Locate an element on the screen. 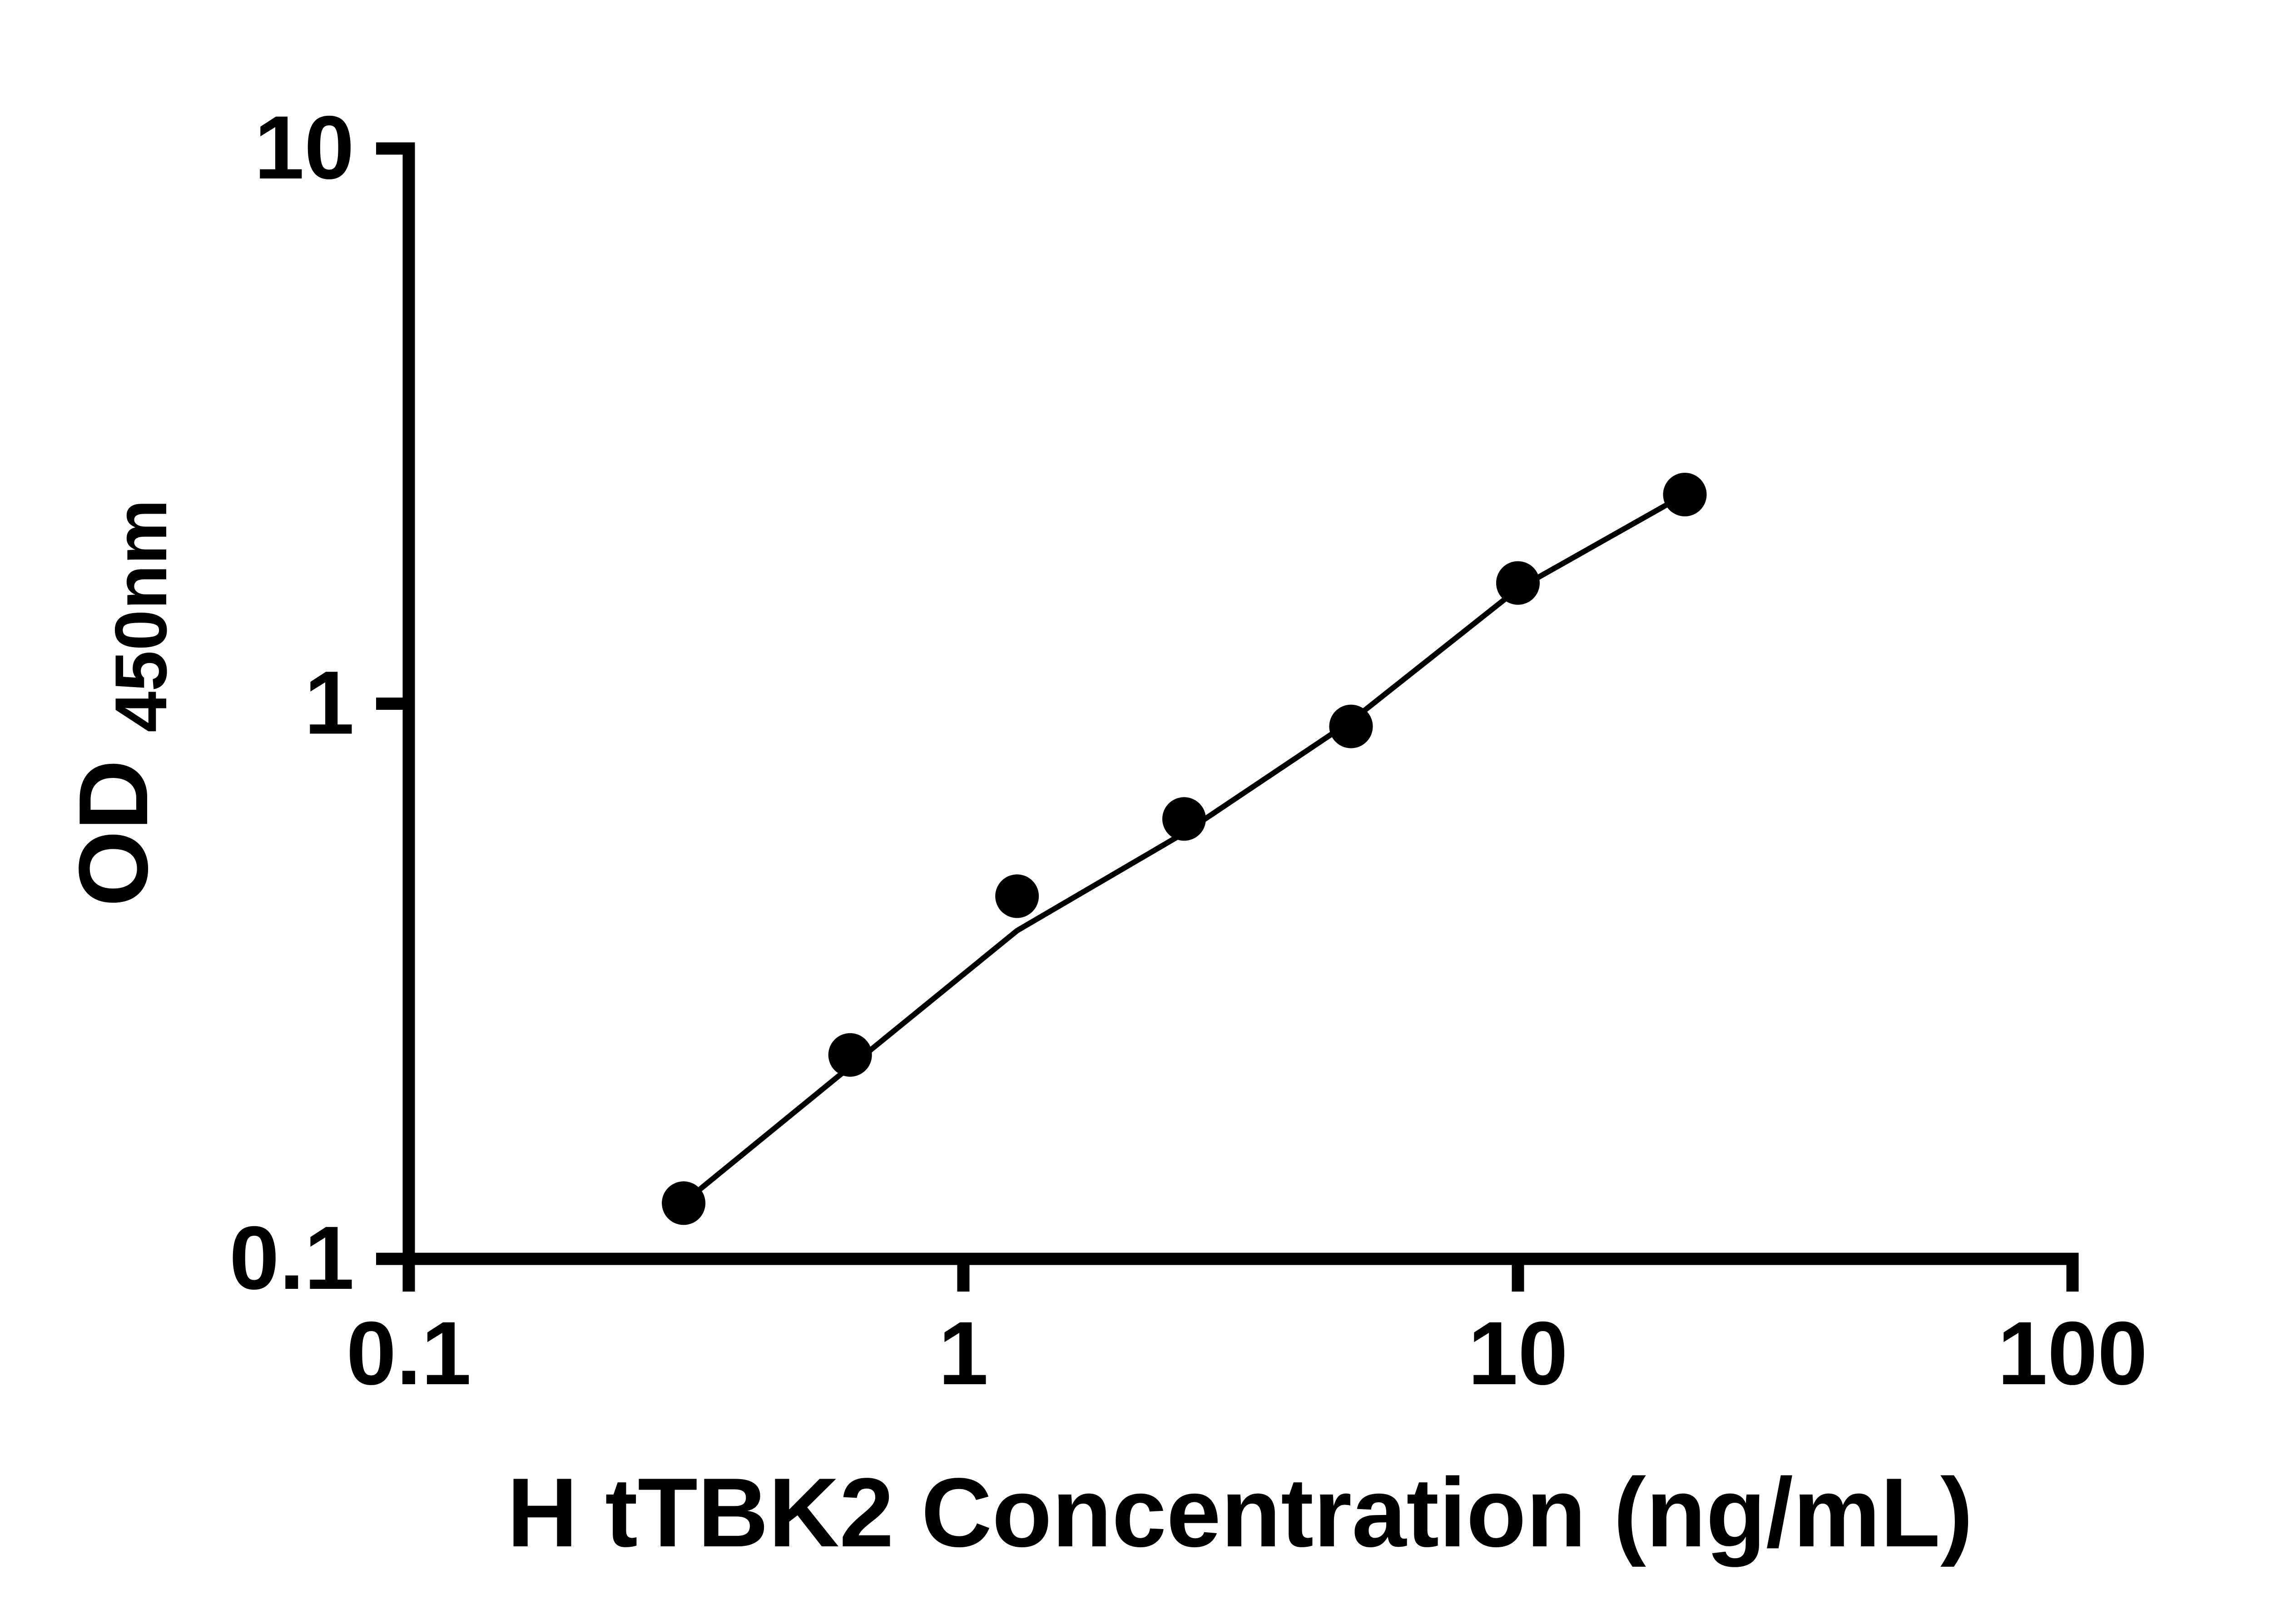  x-tick-label: 0.1 is located at coordinates (408, 1353).